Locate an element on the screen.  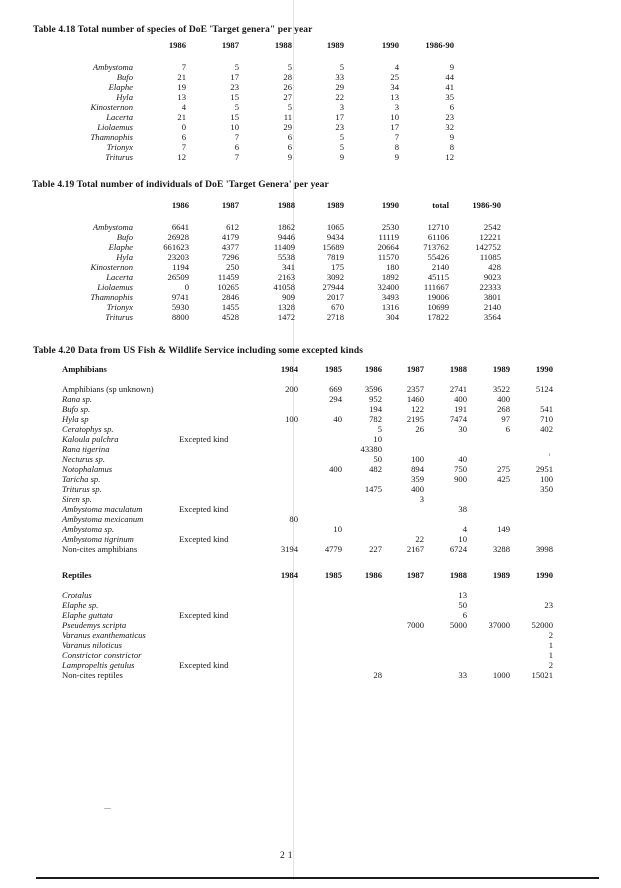
row-label: Necturus sp. is located at coordinates (83, 459).